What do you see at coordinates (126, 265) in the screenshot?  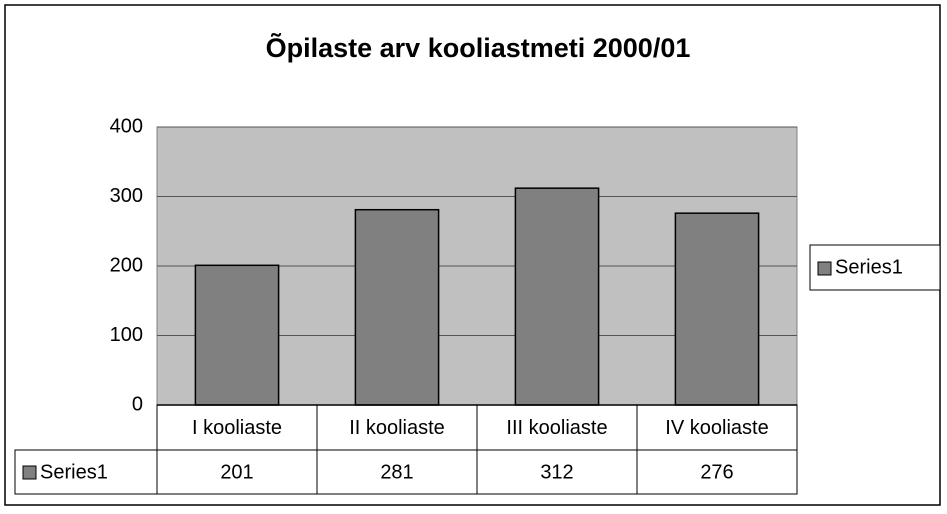 I see `y-tick-label: 200` at bounding box center [126, 265].